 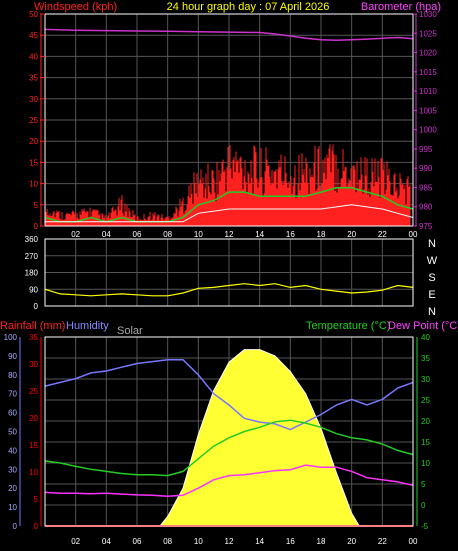 What do you see at coordinates (425, 442) in the screenshot?
I see `temperature-tick-label: 15` at bounding box center [425, 442].